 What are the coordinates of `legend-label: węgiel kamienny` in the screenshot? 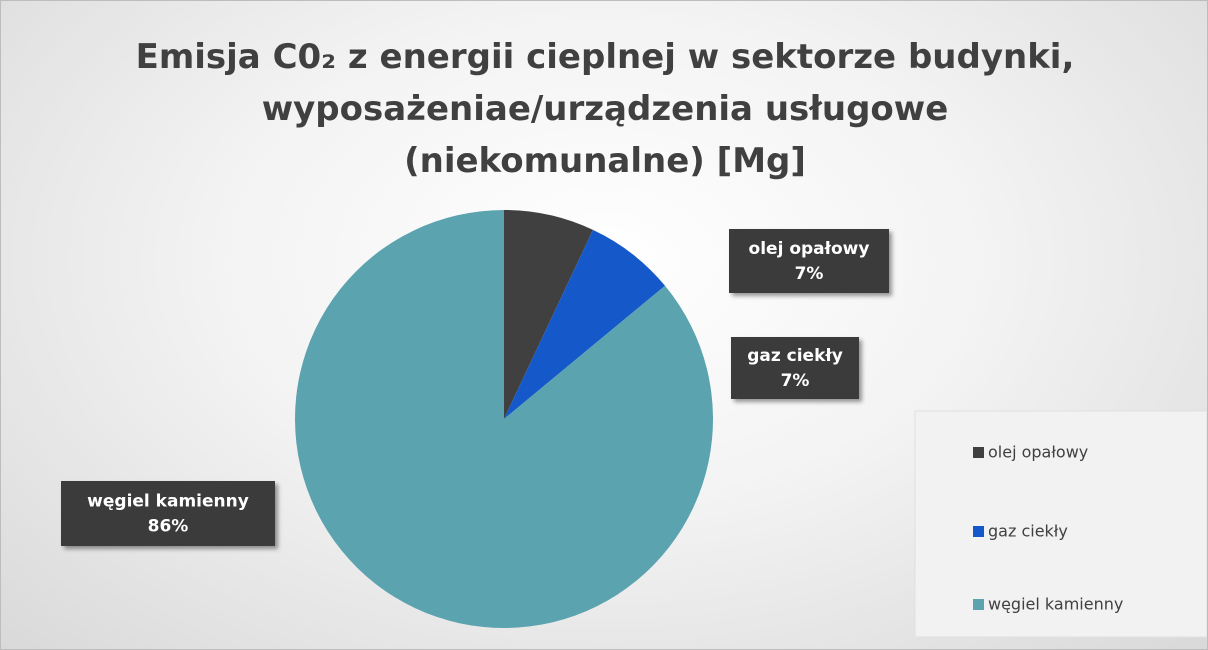 It's located at (1055, 604).